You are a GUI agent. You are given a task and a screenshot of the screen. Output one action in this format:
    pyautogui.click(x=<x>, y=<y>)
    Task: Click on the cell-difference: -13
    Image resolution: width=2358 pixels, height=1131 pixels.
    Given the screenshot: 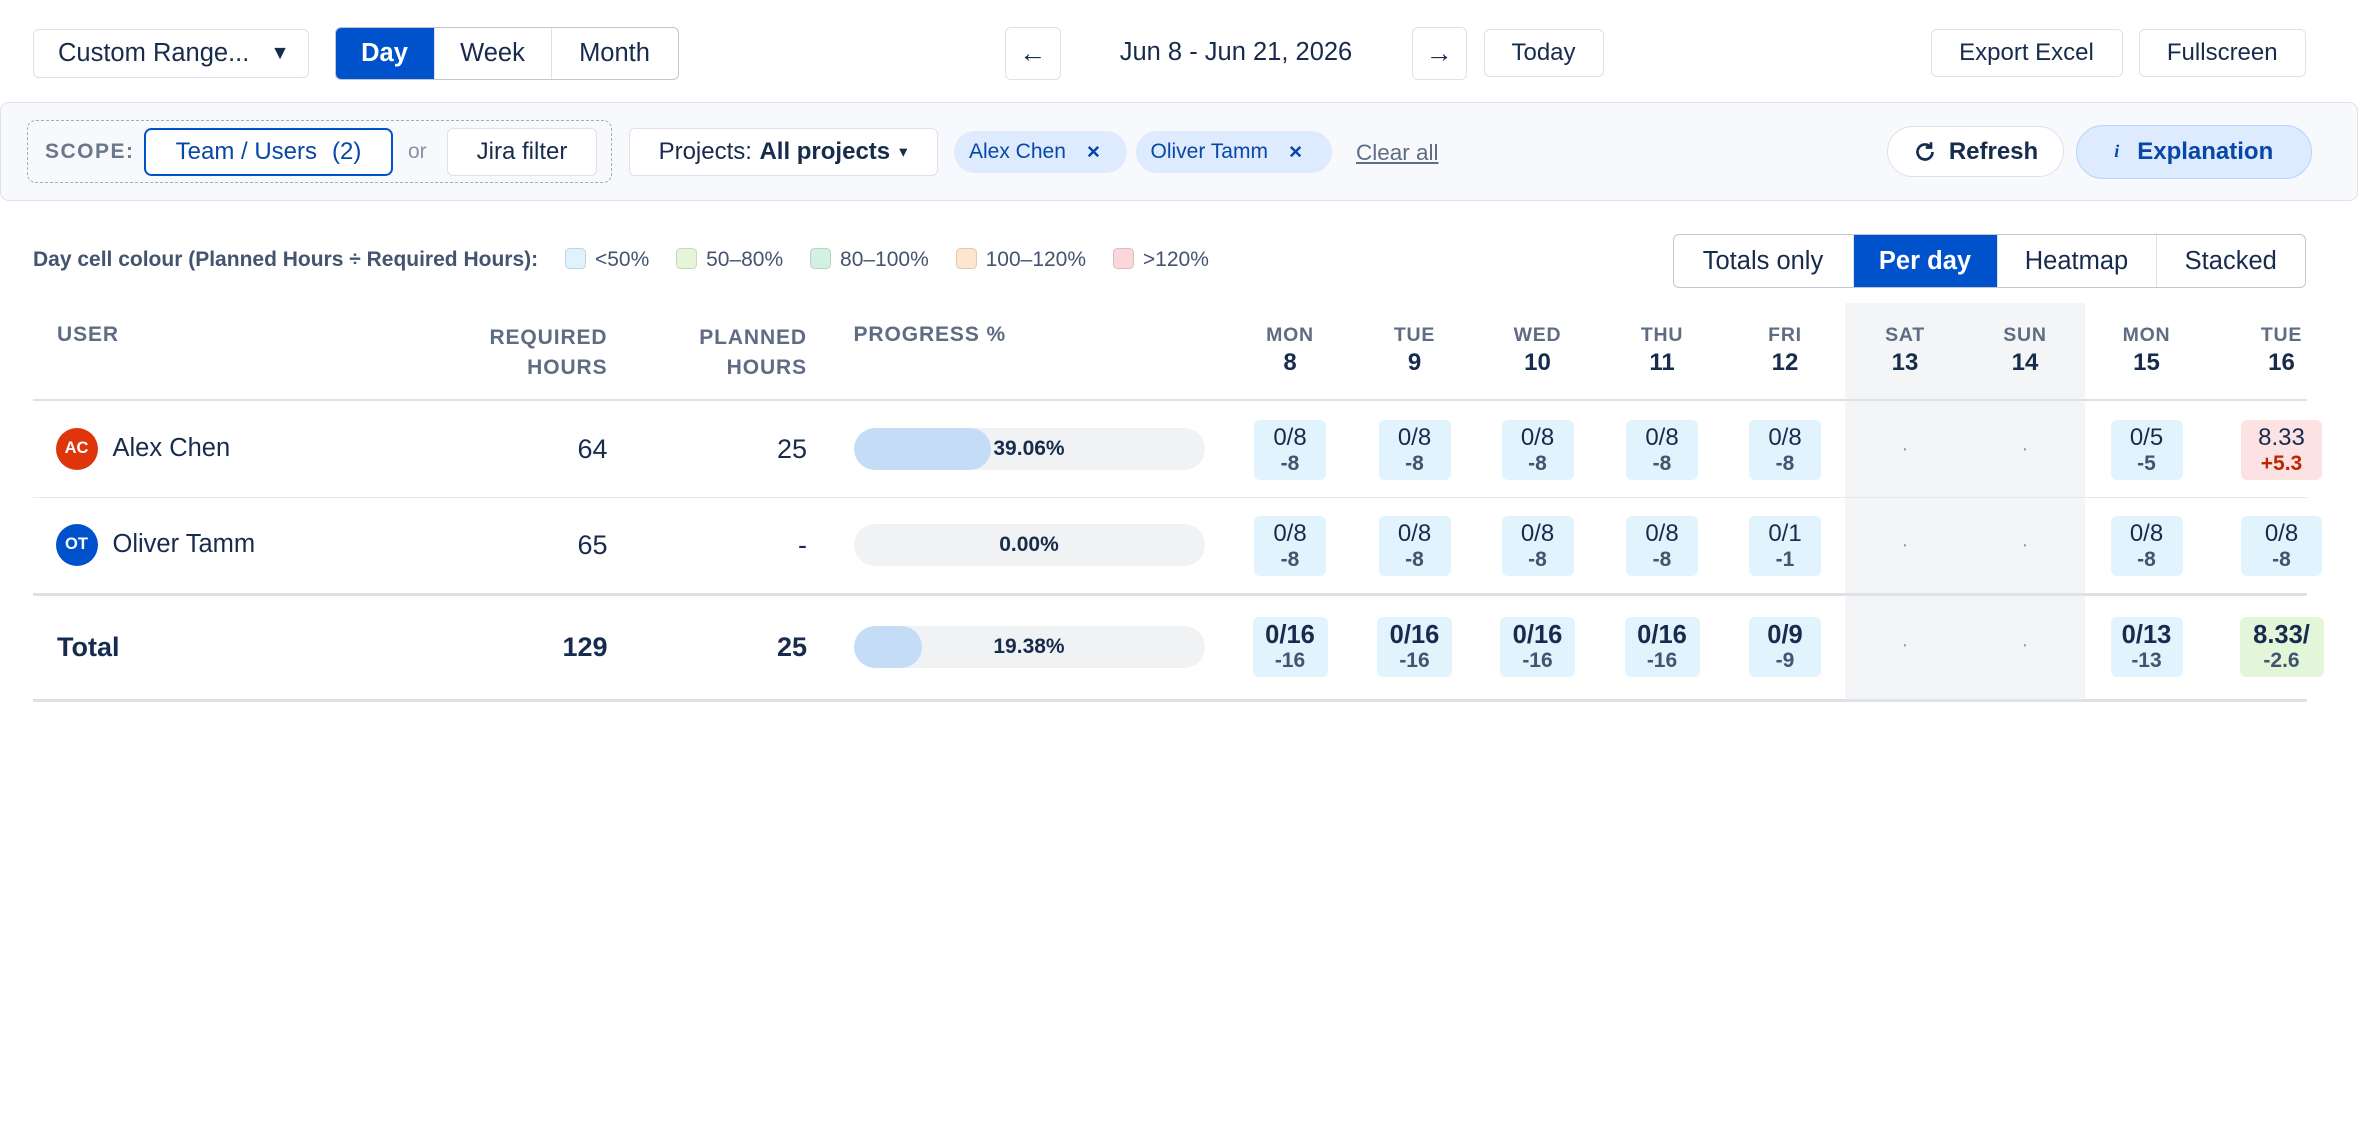 What is the action you would take?
    pyautogui.click(x=2146, y=660)
    